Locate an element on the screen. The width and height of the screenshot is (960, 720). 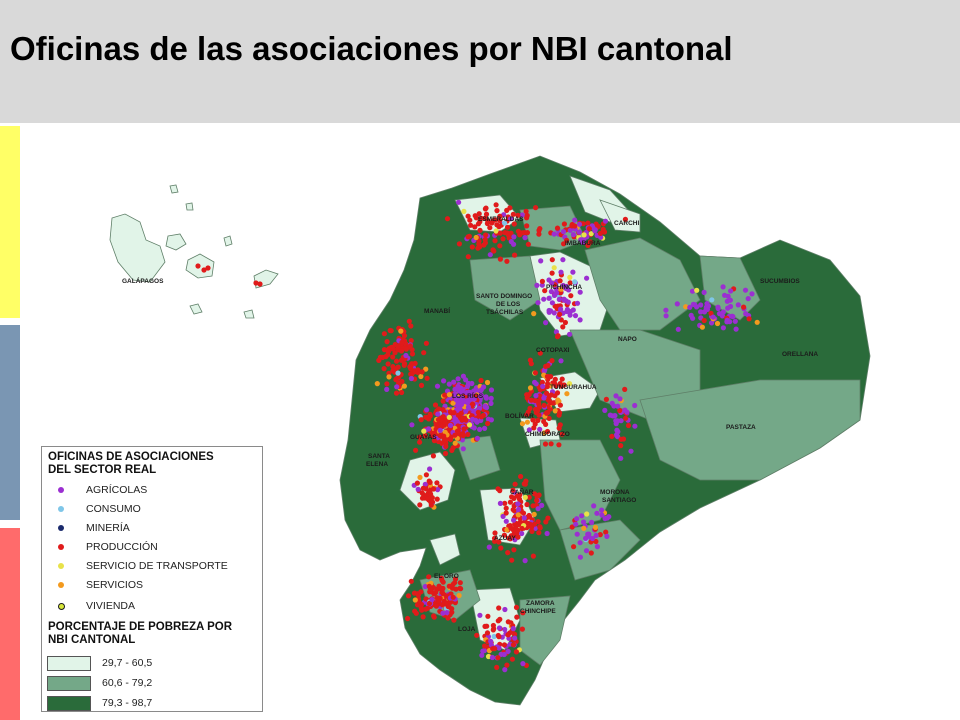
legend-heading-line: NBI CANTONAL is located at coordinates (92, 640).